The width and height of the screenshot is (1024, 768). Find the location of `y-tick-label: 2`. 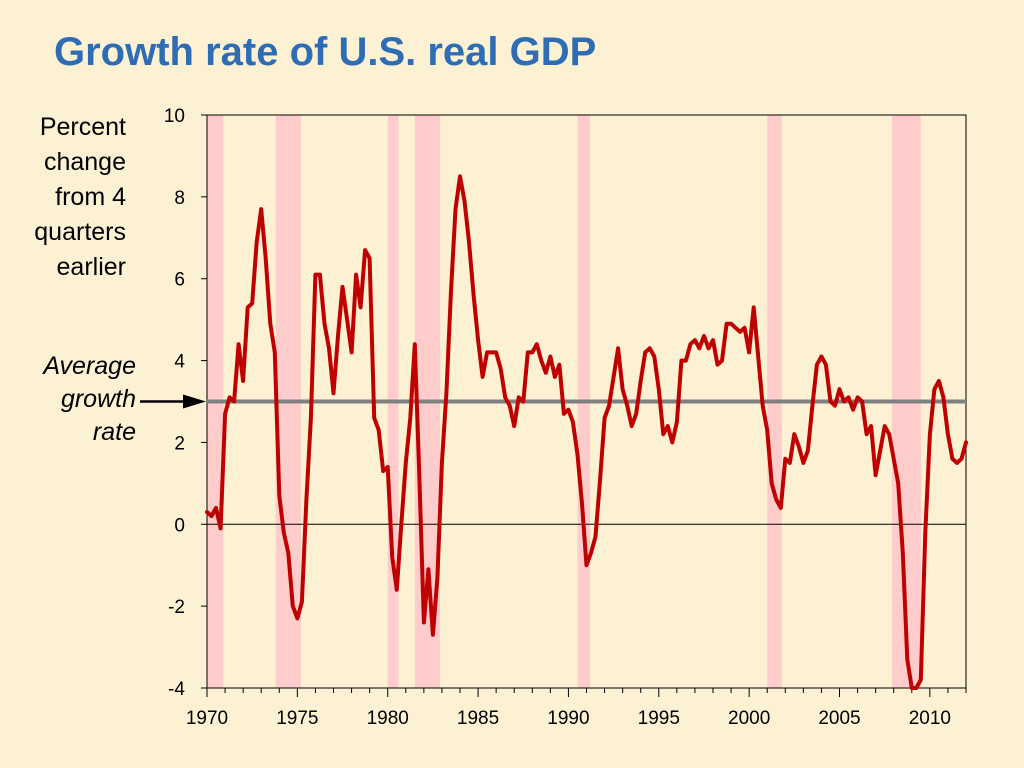

y-tick-label: 2 is located at coordinates (179, 443).